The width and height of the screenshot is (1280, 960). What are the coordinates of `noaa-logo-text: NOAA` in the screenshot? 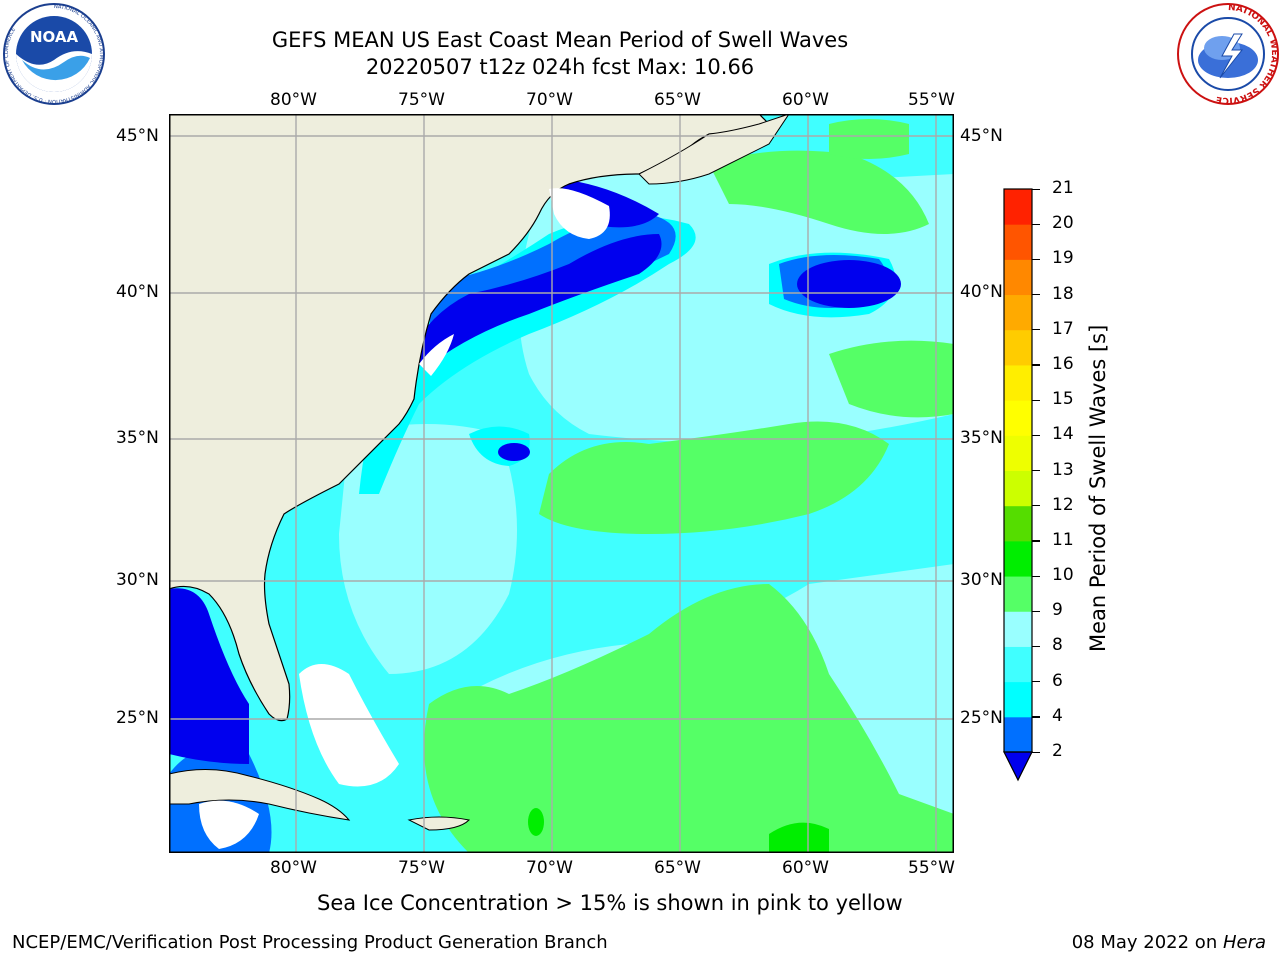 It's located at (54, 37).